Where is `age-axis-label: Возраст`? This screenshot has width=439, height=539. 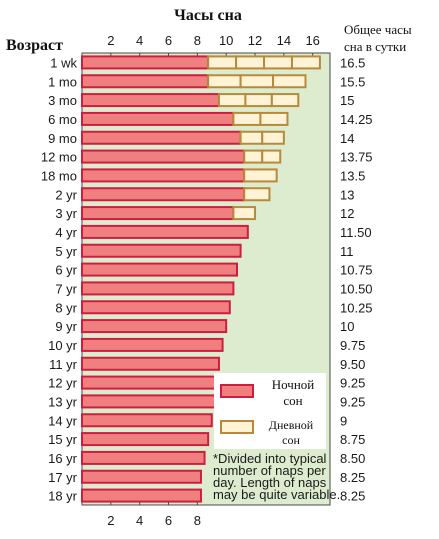 age-axis-label: Возраст is located at coordinates (34, 45).